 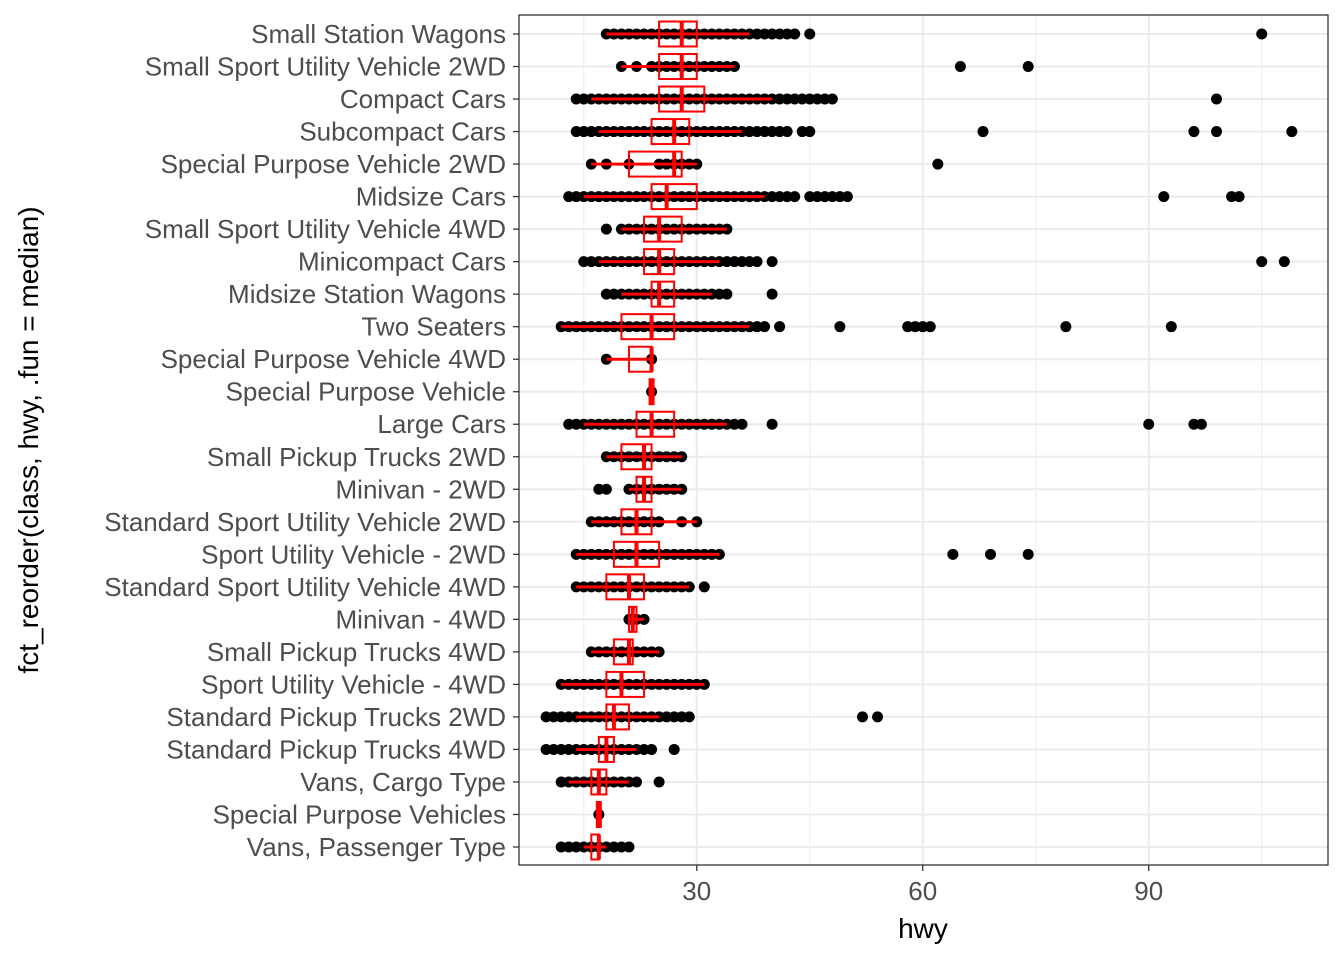 What do you see at coordinates (431, 197) in the screenshot?
I see `y-tick-label: Midsize Cars` at bounding box center [431, 197].